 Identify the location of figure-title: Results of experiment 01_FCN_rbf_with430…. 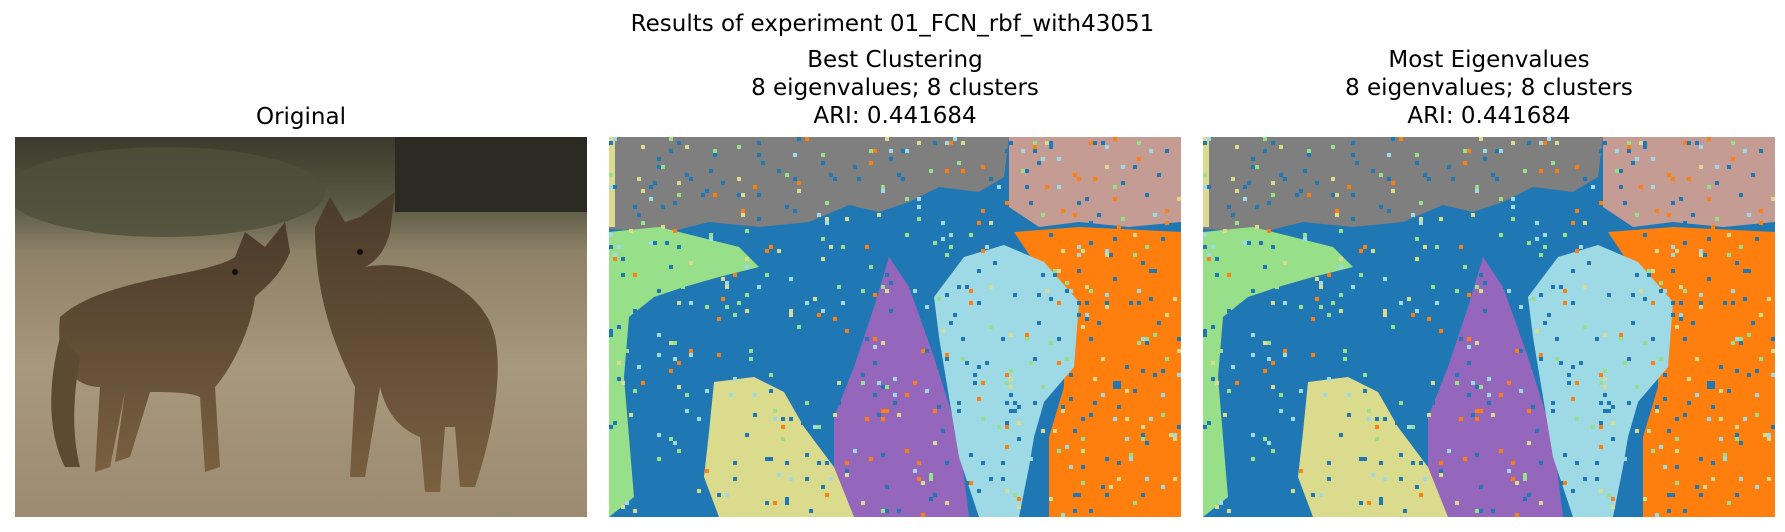
(892, 24).